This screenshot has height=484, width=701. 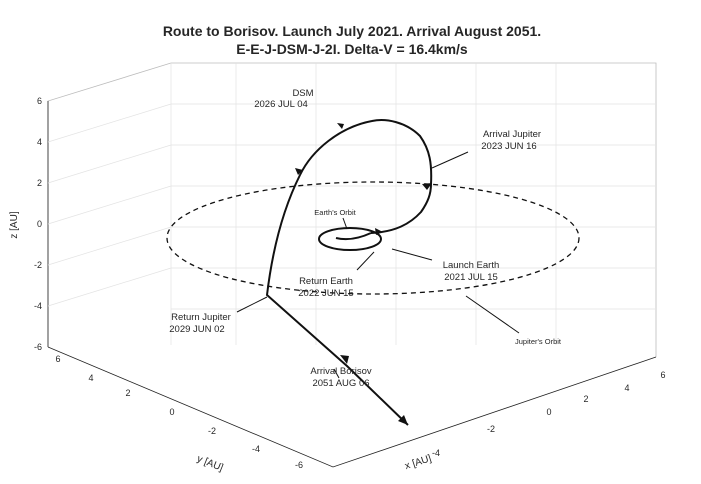 I want to click on jupiter-orbit-line, so click(x=373, y=238).